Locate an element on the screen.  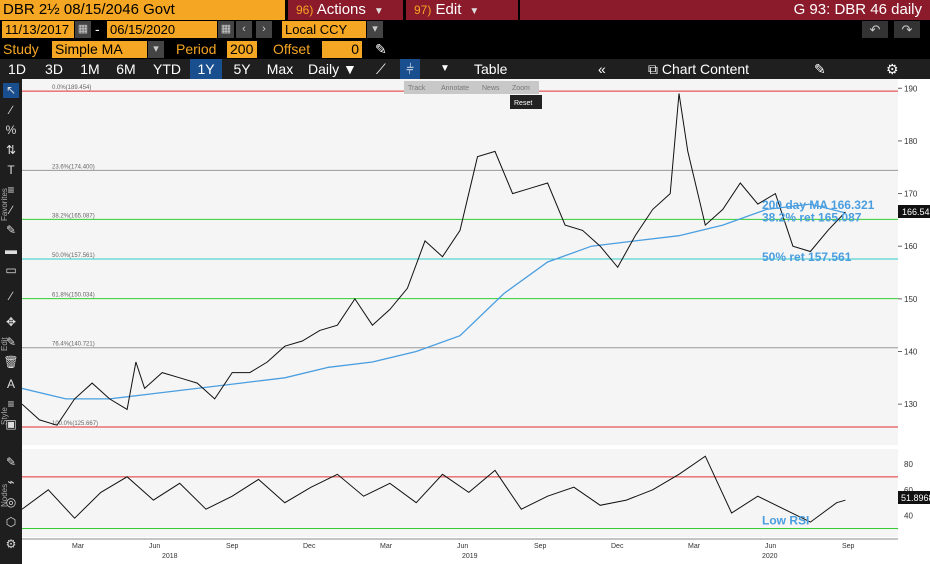
actions-num: 96) is located at coordinates (305, 10).